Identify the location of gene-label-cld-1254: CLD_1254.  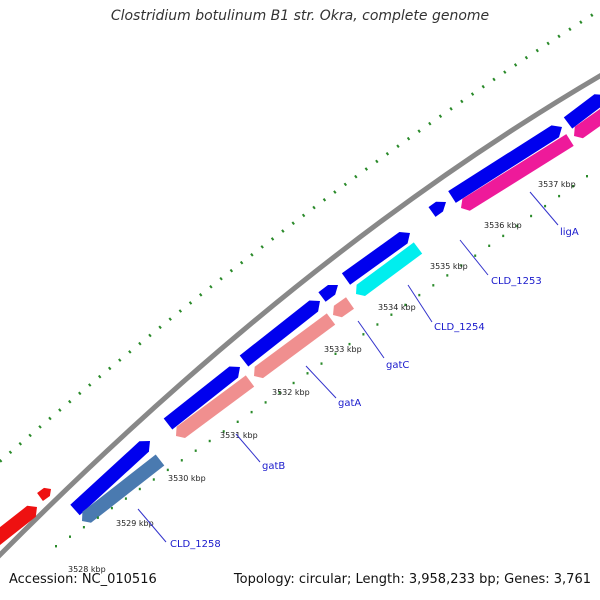
(459, 327).